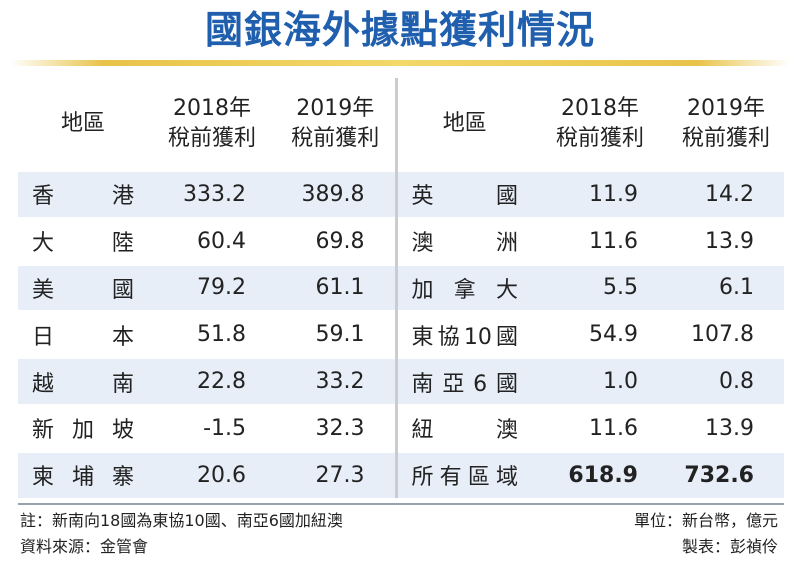  What do you see at coordinates (83, 240) in the screenshot?
I see `region-cell: 大陸` at bounding box center [83, 240].